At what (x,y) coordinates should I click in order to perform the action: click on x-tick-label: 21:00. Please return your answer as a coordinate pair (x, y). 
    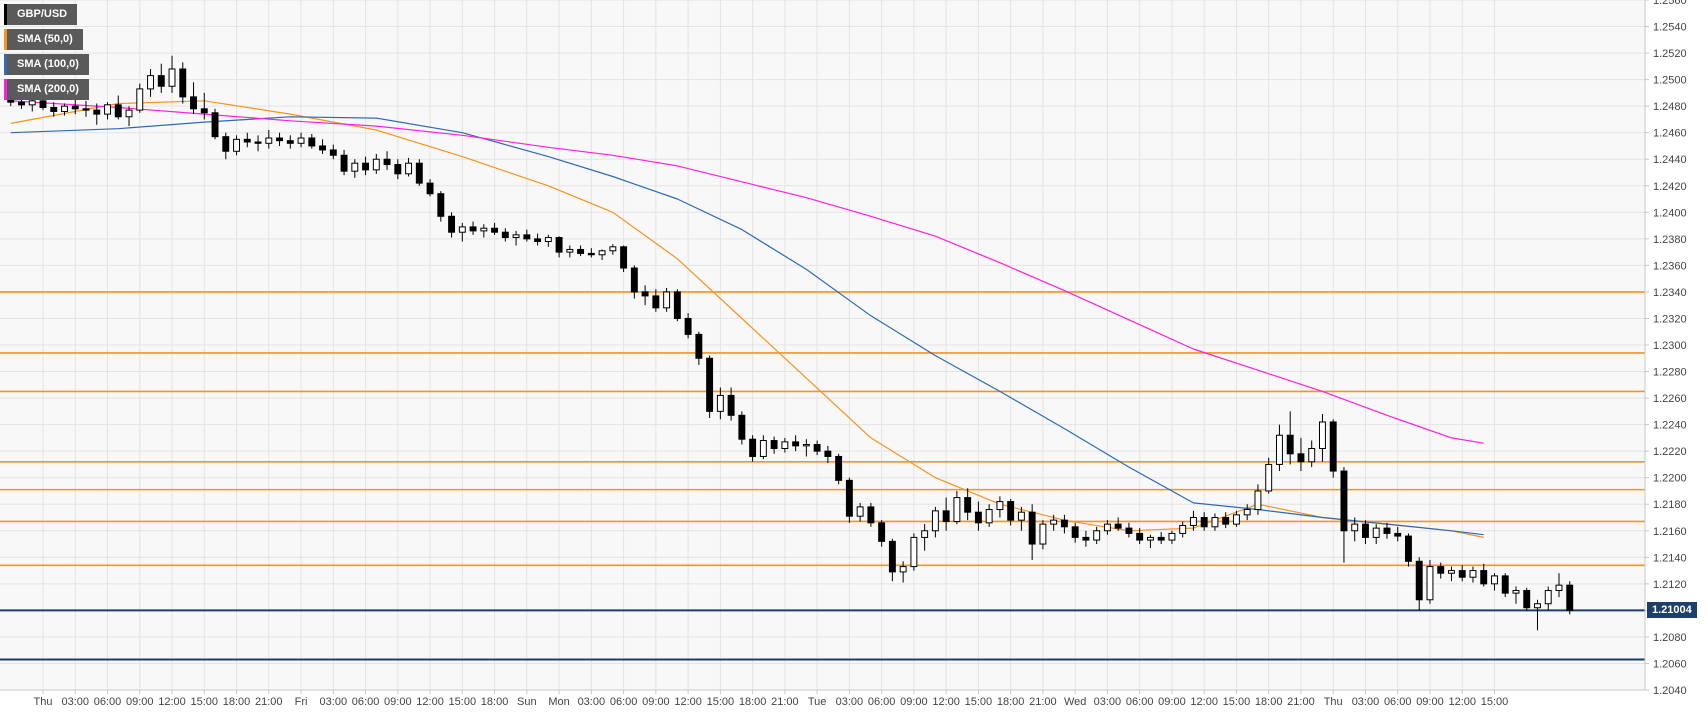
    Looking at the image, I should click on (785, 702).